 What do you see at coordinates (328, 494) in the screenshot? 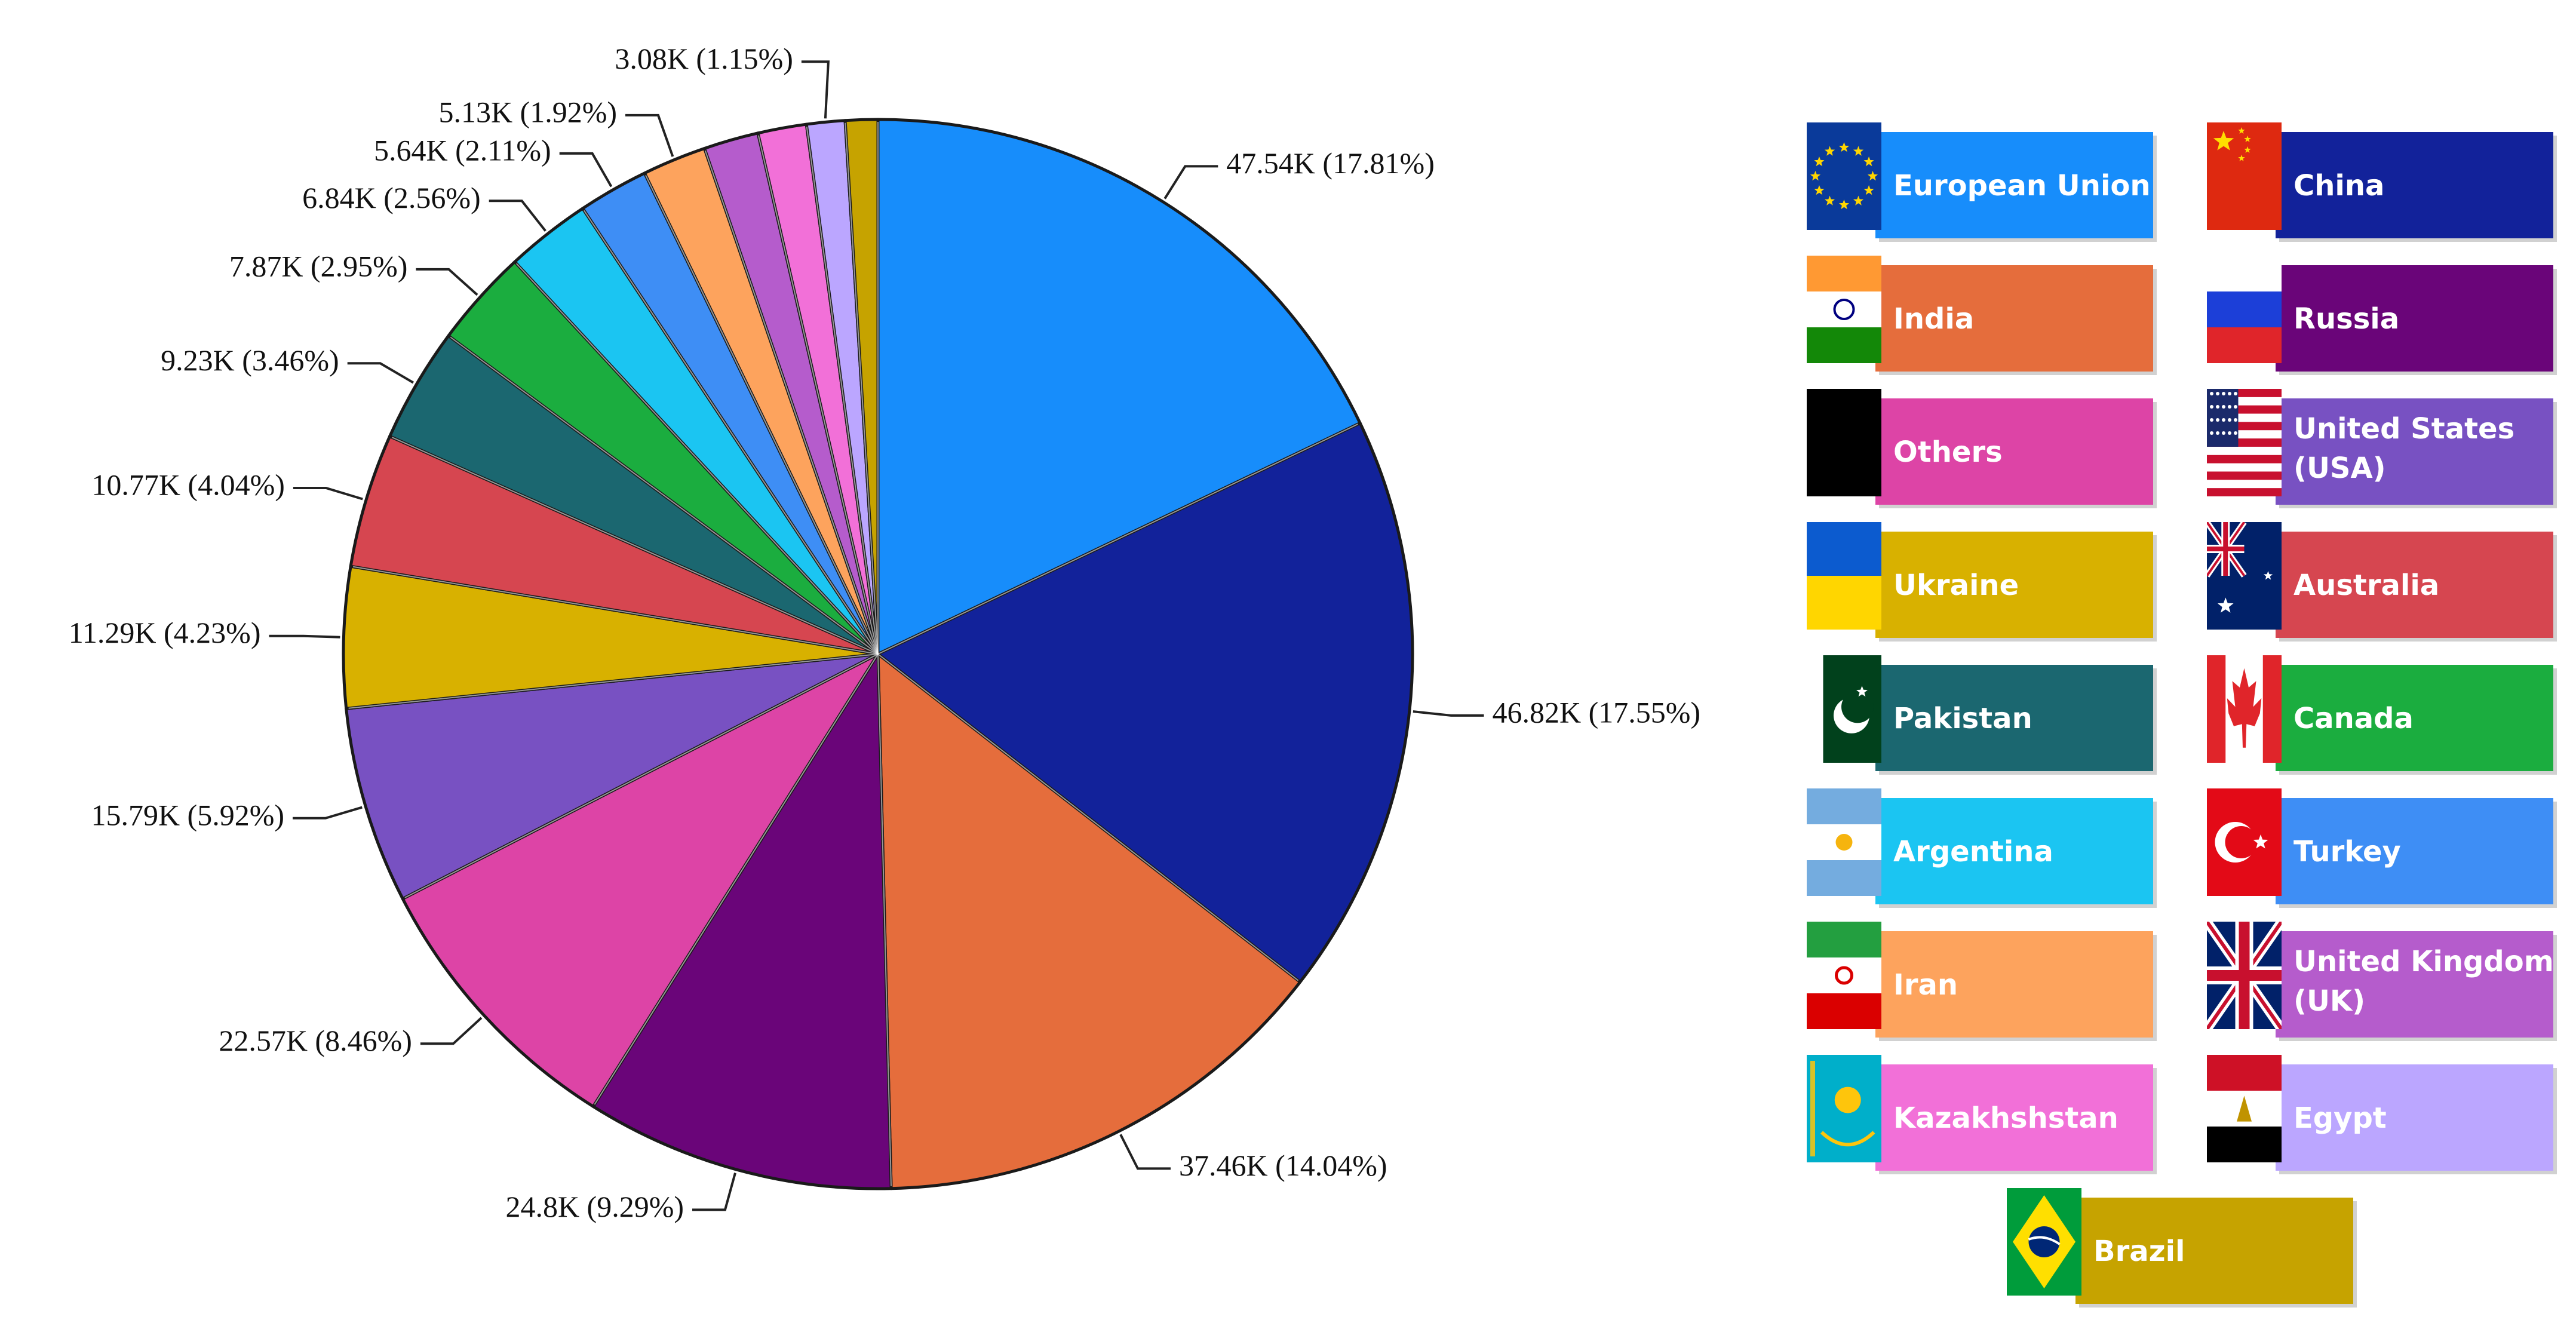
I see `leader-line-australia` at bounding box center [328, 494].